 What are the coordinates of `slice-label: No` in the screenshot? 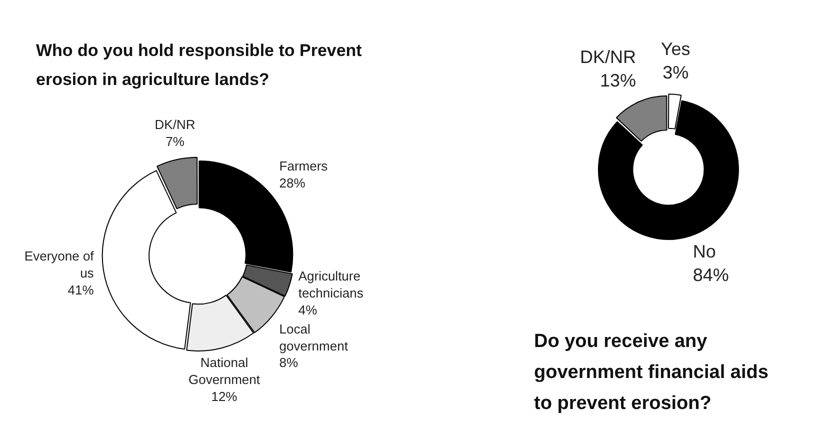 It's located at (704, 251).